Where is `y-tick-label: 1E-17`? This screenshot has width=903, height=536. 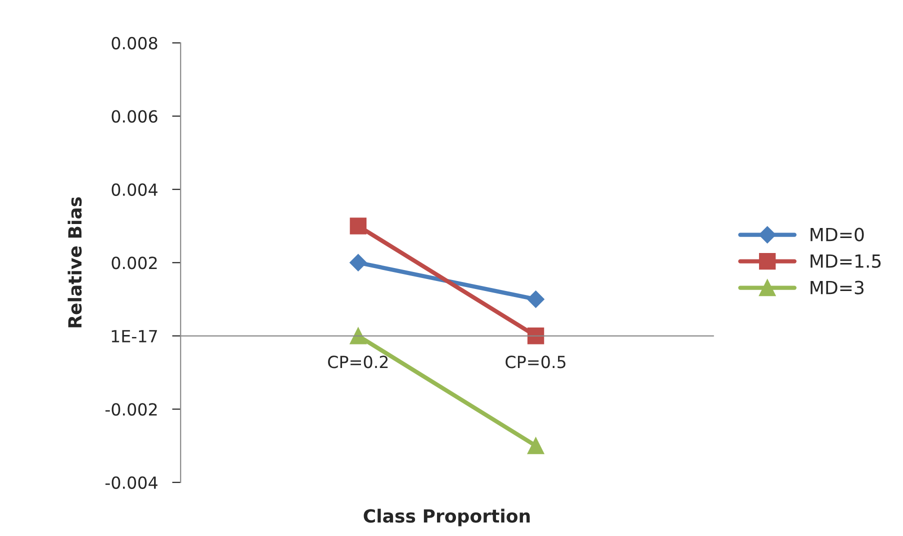 y-tick-label: 1E-17 is located at coordinates (134, 336).